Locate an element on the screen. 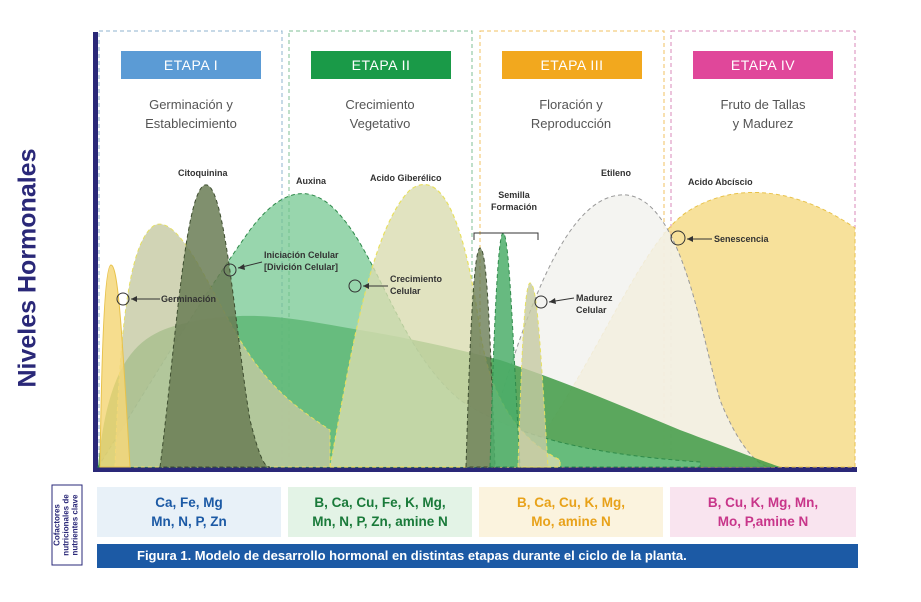  label-senescencia: Senescencia is located at coordinates (741, 239).